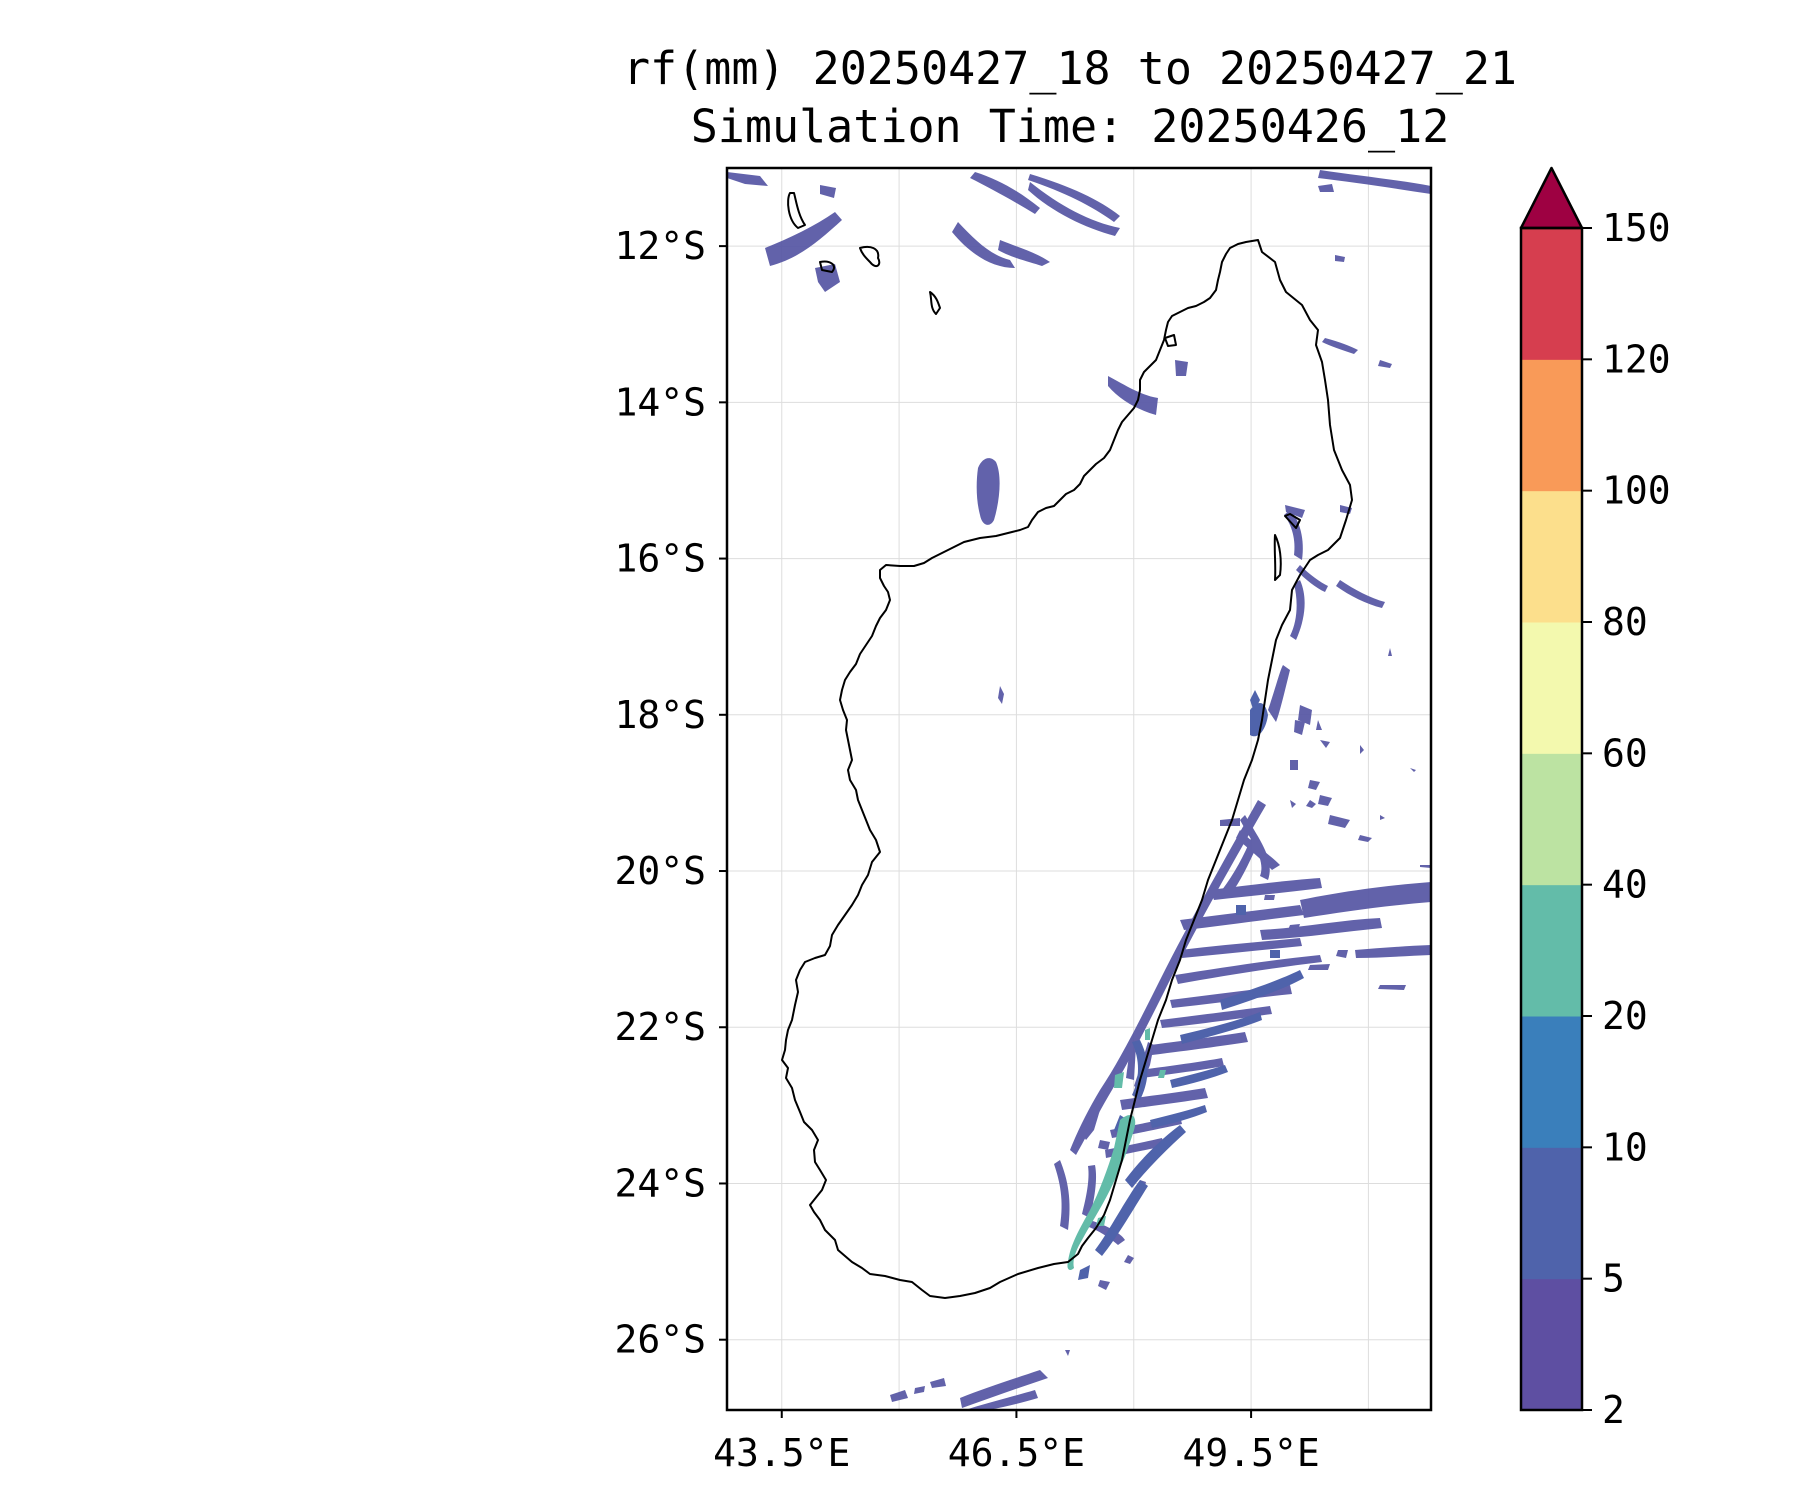  I want to click on longitude-axis: 43.5°E 46.5°E 49.5°E, so click(1016, 1442).